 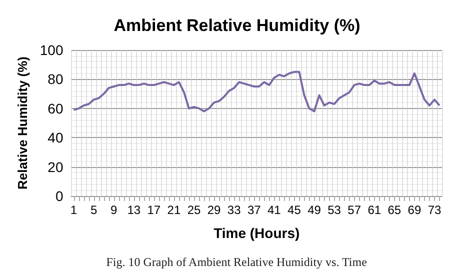 What do you see at coordinates (74, 210) in the screenshot?
I see `x-tick-label: 1` at bounding box center [74, 210].